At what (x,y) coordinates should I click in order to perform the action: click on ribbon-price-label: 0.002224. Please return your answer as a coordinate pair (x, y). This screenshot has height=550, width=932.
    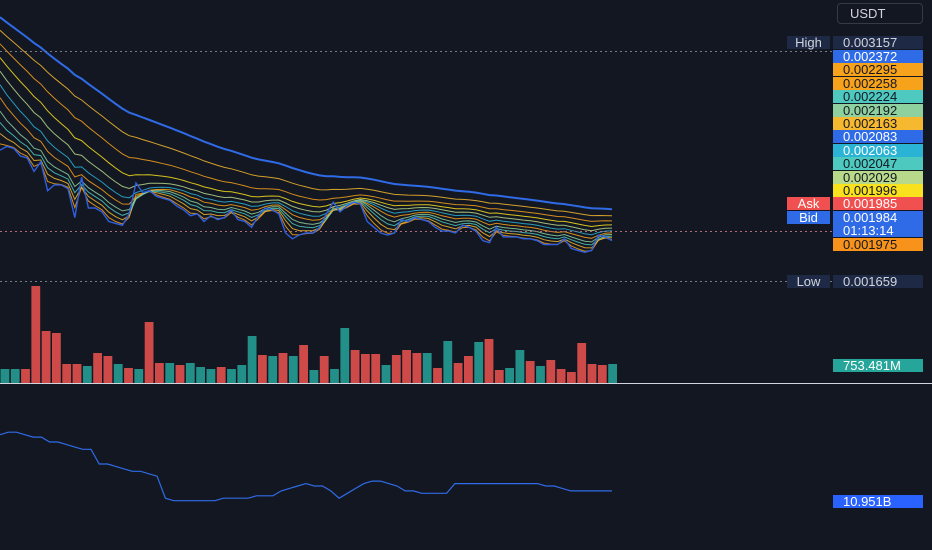
    Looking at the image, I should click on (878, 97).